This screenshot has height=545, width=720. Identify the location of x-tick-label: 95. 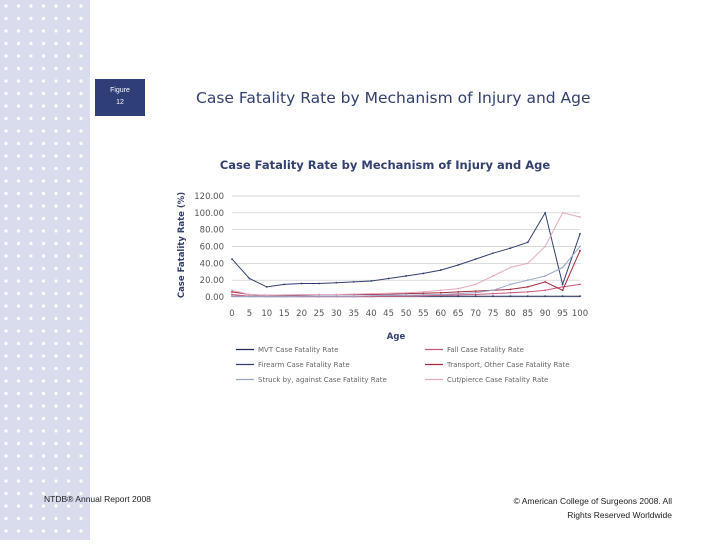
(562, 314).